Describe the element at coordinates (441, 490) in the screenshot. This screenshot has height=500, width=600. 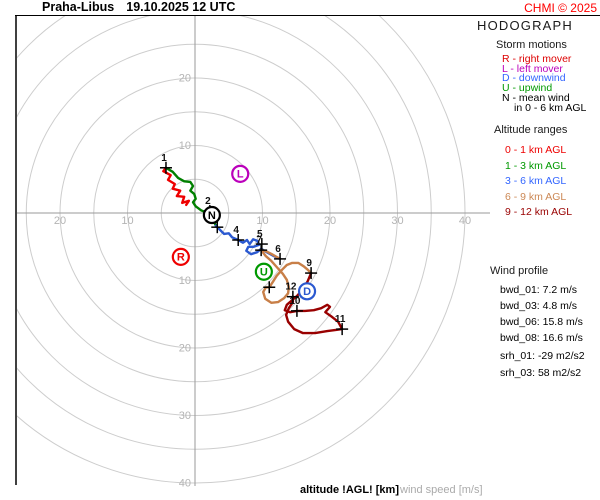
I see `footer-wind-speed-label: wind speed [m/s]` at that location.